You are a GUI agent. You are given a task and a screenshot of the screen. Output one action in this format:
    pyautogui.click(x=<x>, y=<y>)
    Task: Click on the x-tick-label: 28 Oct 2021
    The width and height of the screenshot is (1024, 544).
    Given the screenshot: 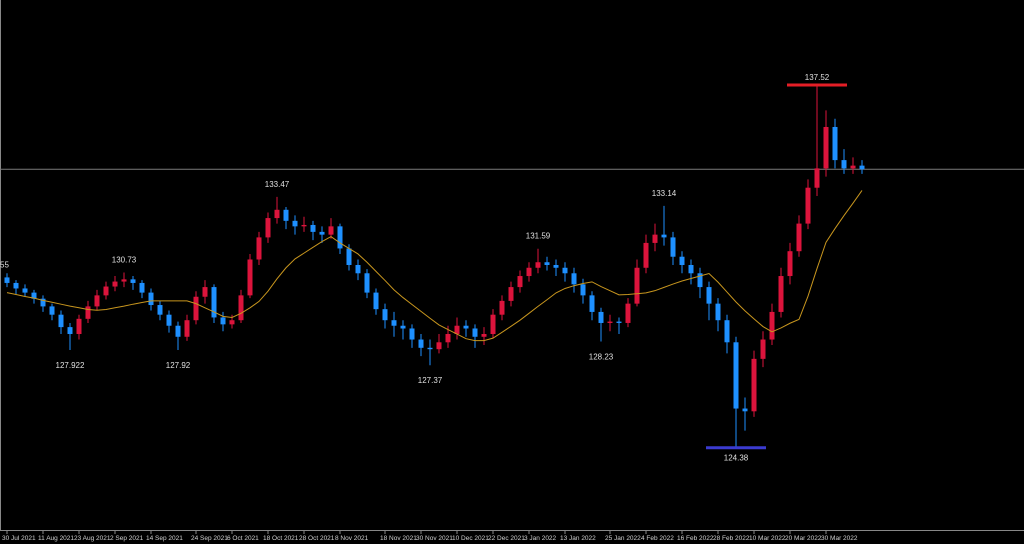 What is the action you would take?
    pyautogui.click(x=317, y=538)
    